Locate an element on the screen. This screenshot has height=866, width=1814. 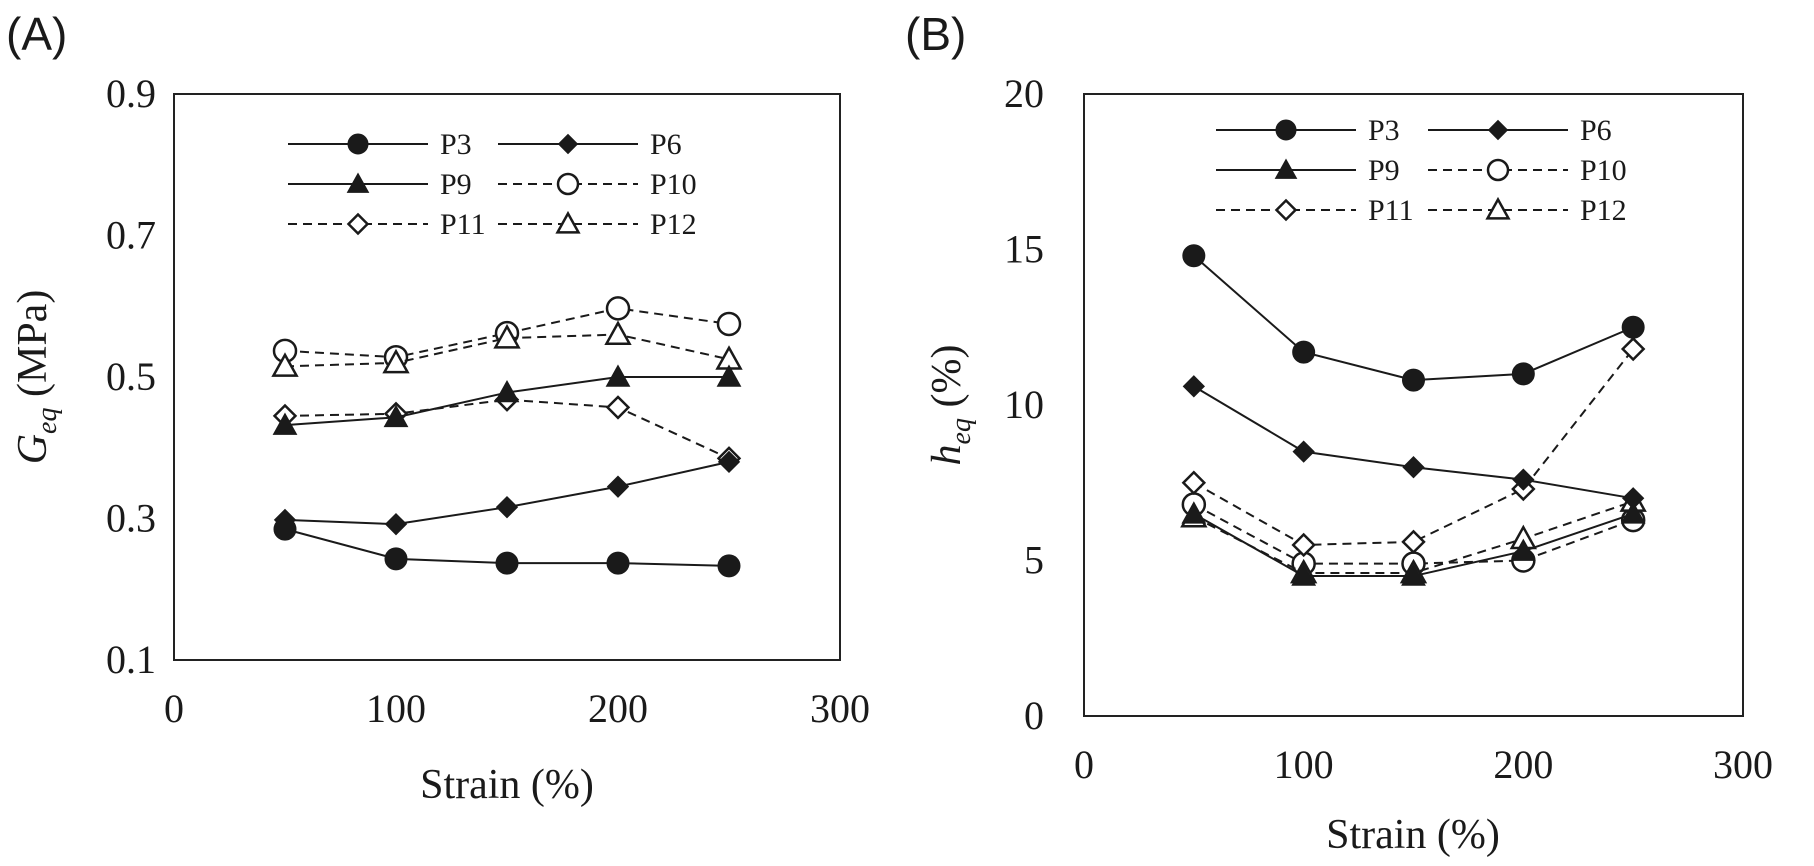
legend-item-p6: P6 is located at coordinates (590, 144).